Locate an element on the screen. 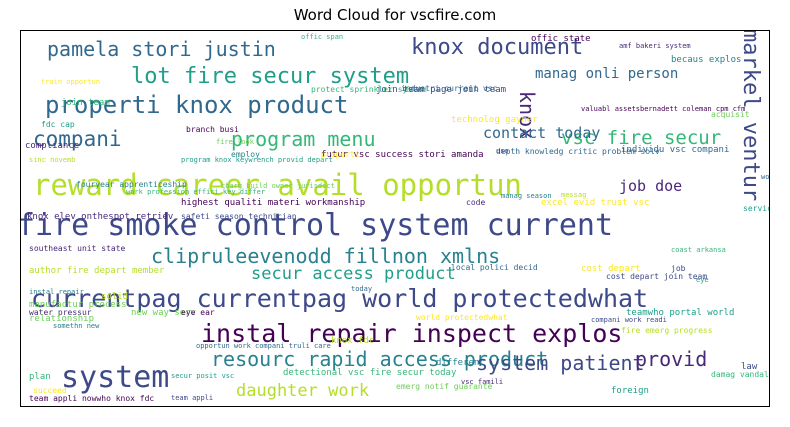 The height and width of the screenshot is (427, 790). chart-title: Word Cloud for vscfire.com is located at coordinates (395, 15).